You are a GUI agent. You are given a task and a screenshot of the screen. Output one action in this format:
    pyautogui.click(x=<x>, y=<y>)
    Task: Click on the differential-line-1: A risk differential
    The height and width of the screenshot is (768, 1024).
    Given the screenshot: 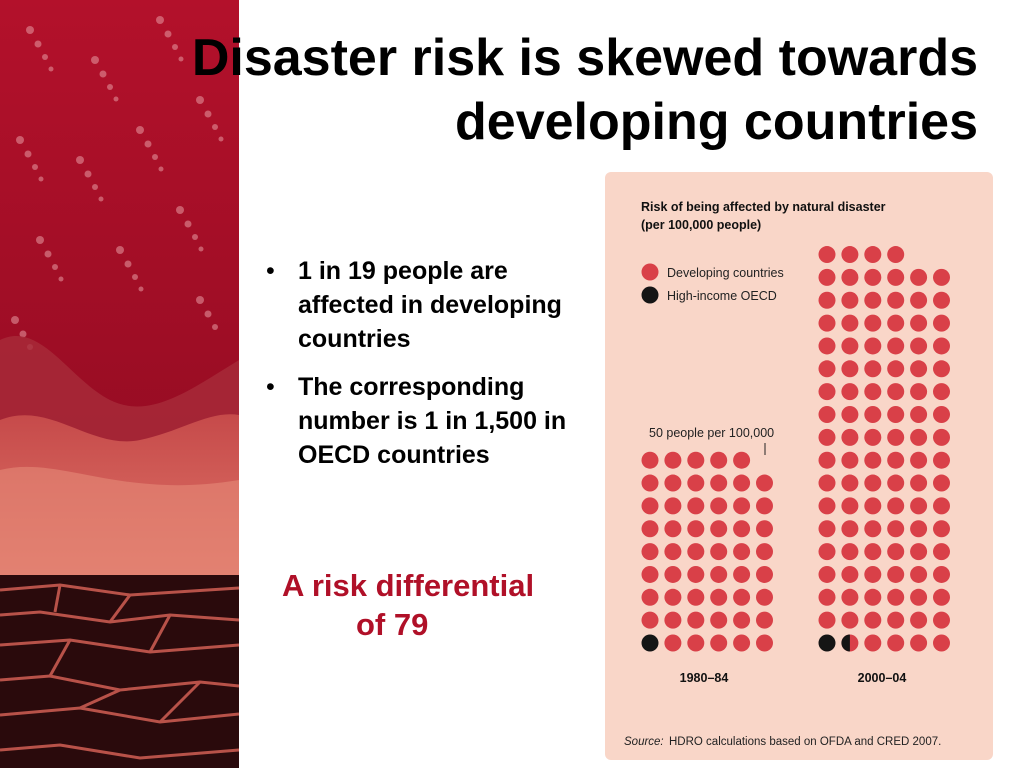 What is the action you would take?
    pyautogui.click(x=408, y=585)
    